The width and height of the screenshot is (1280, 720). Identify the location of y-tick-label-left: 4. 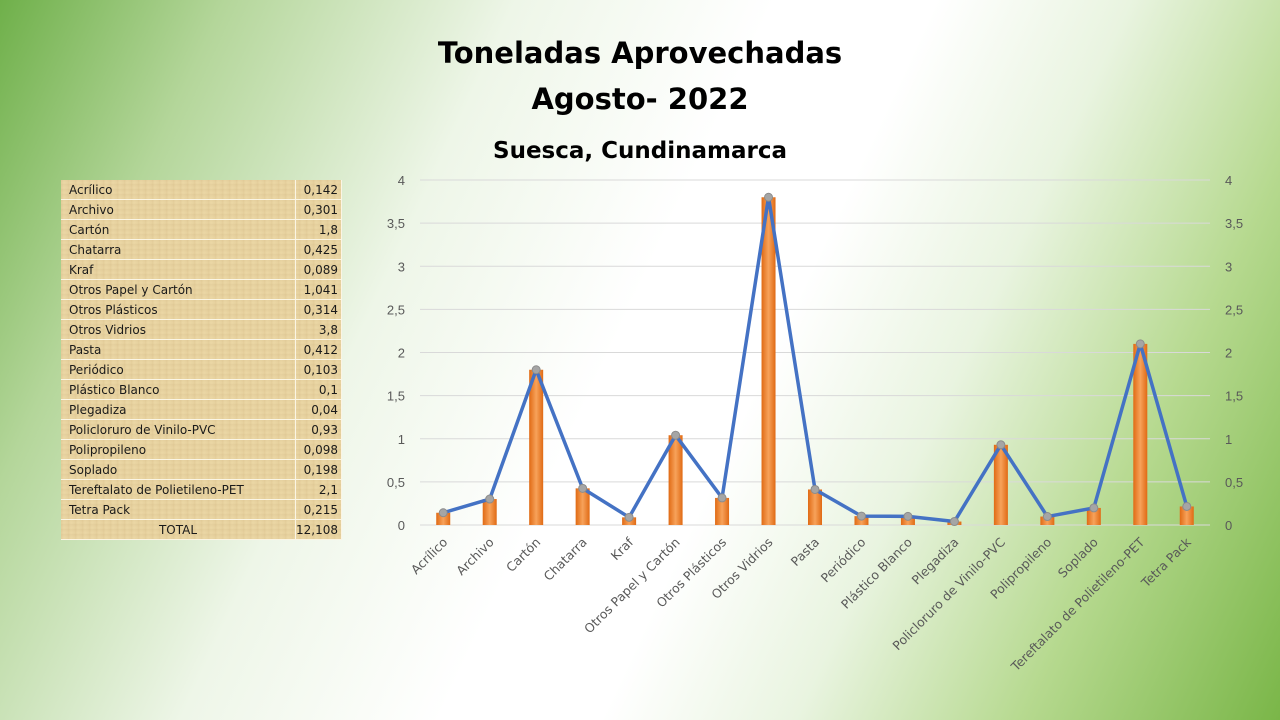
(401, 180).